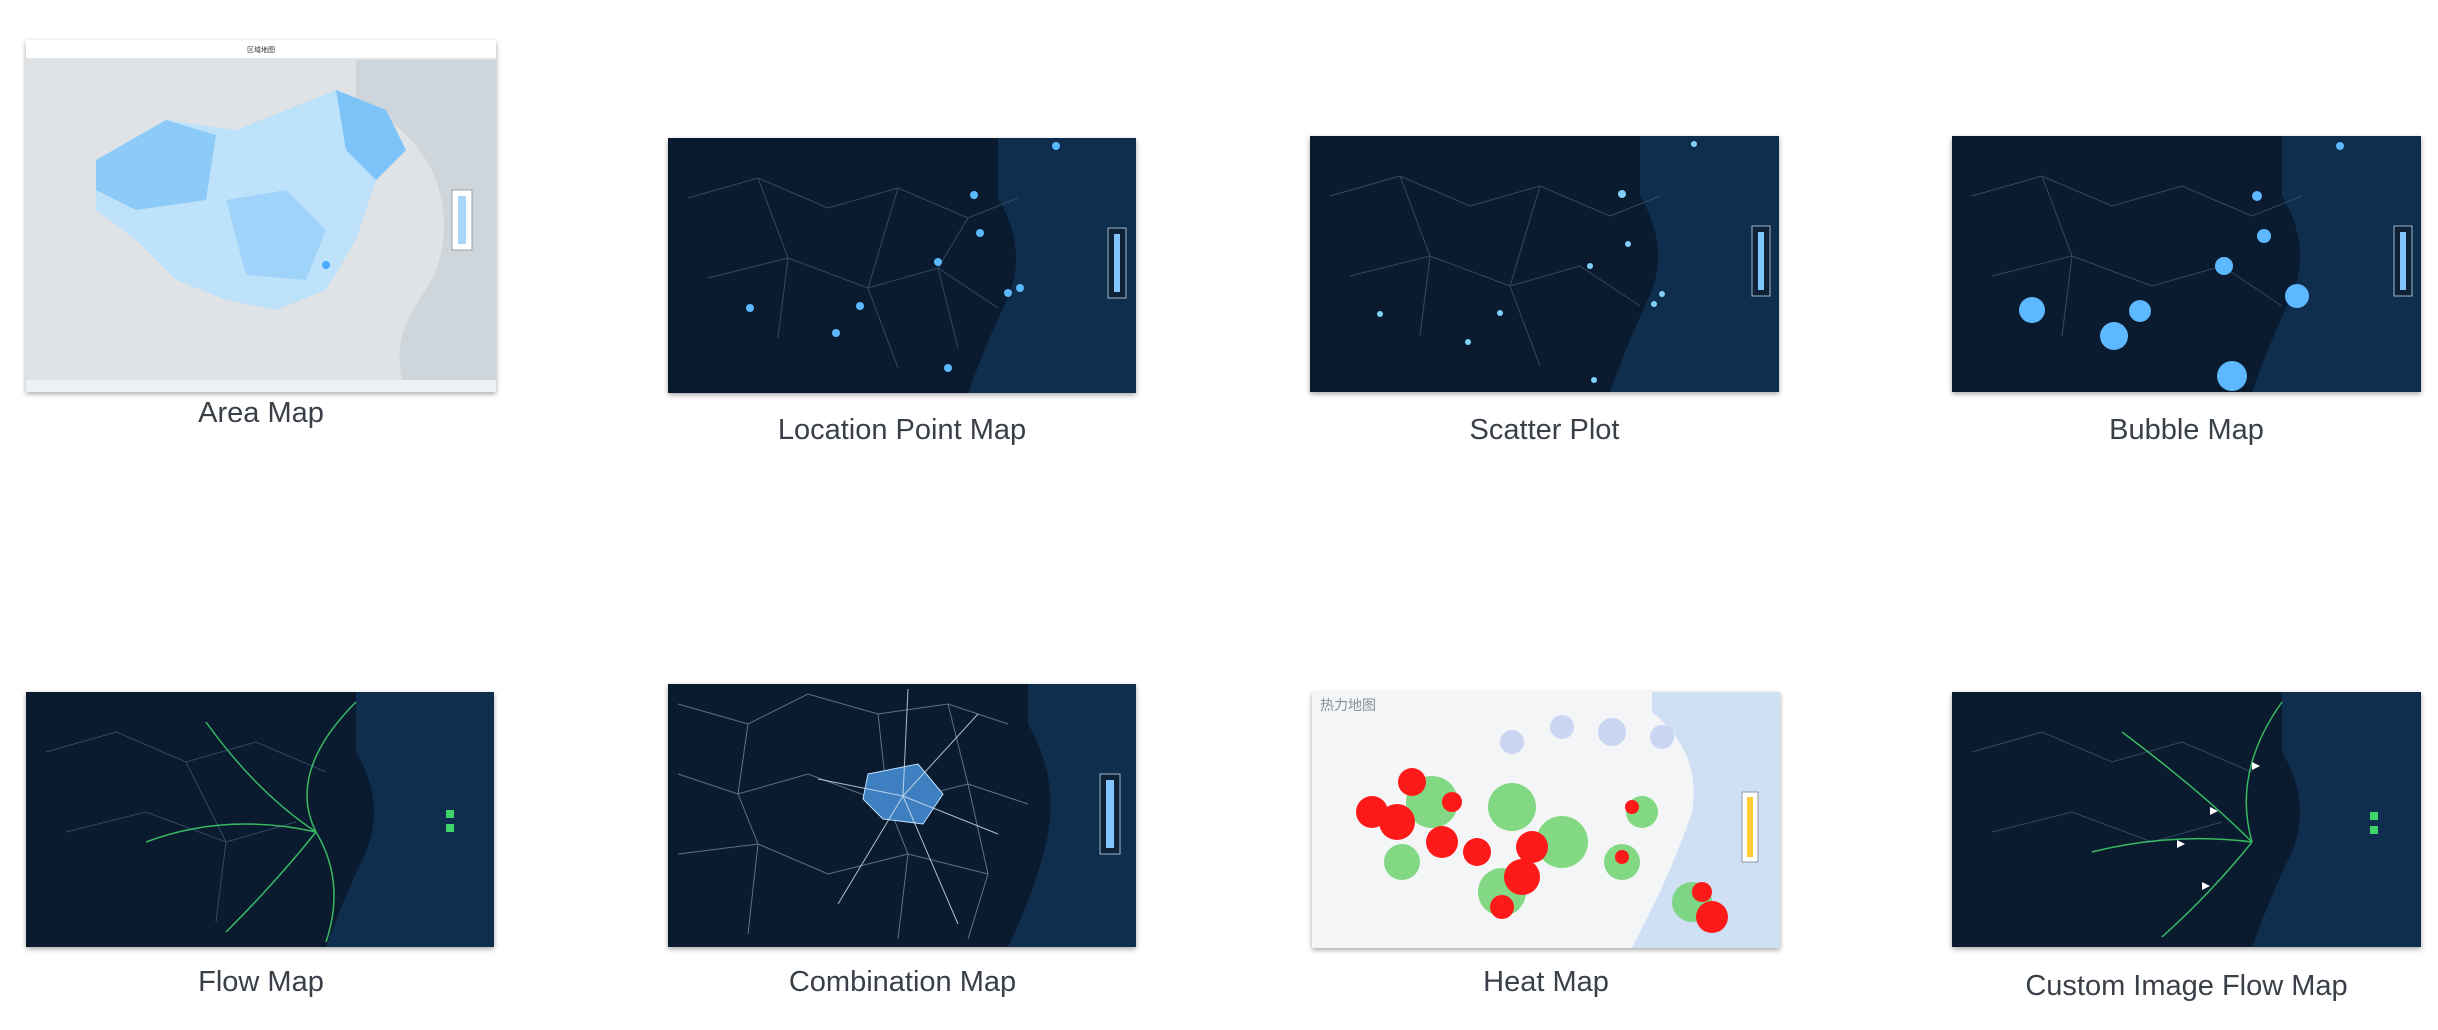 This screenshot has height=1030, width=2438. What do you see at coordinates (2186, 986) in the screenshot?
I see `map-label-custom-image-flow: Custom Image Flow Map` at bounding box center [2186, 986].